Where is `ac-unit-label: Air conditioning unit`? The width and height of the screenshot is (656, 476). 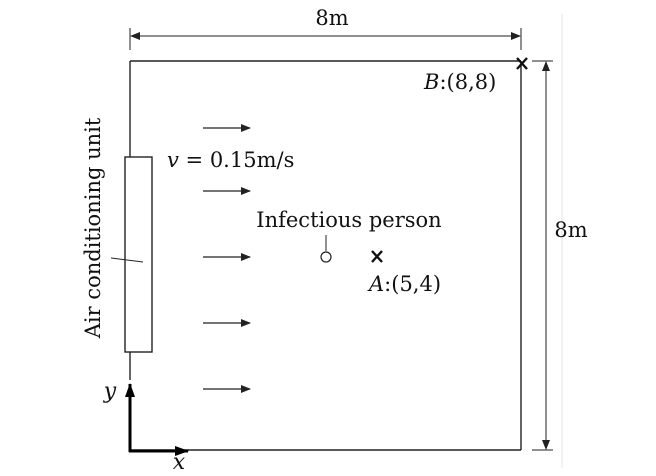
ac-unit-label: Air conditioning unit is located at coordinates (93, 228).